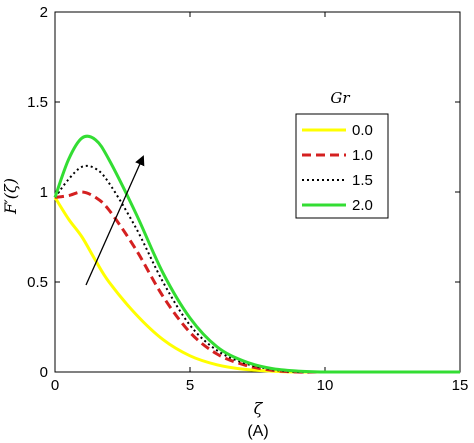  I want to click on legend-label: 0.0, so click(362, 130).